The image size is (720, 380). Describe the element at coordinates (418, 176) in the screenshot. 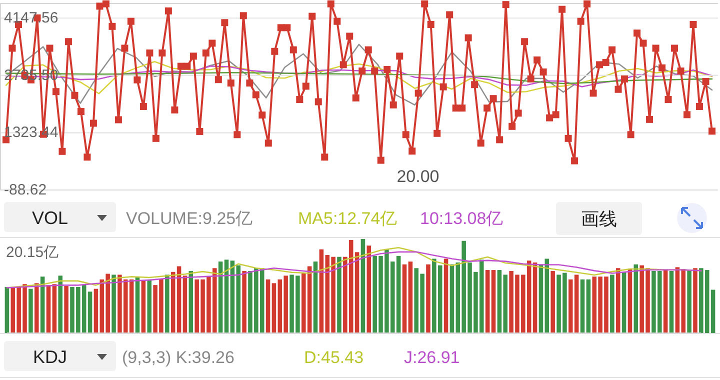

I see `annotation: 20.00` at that location.